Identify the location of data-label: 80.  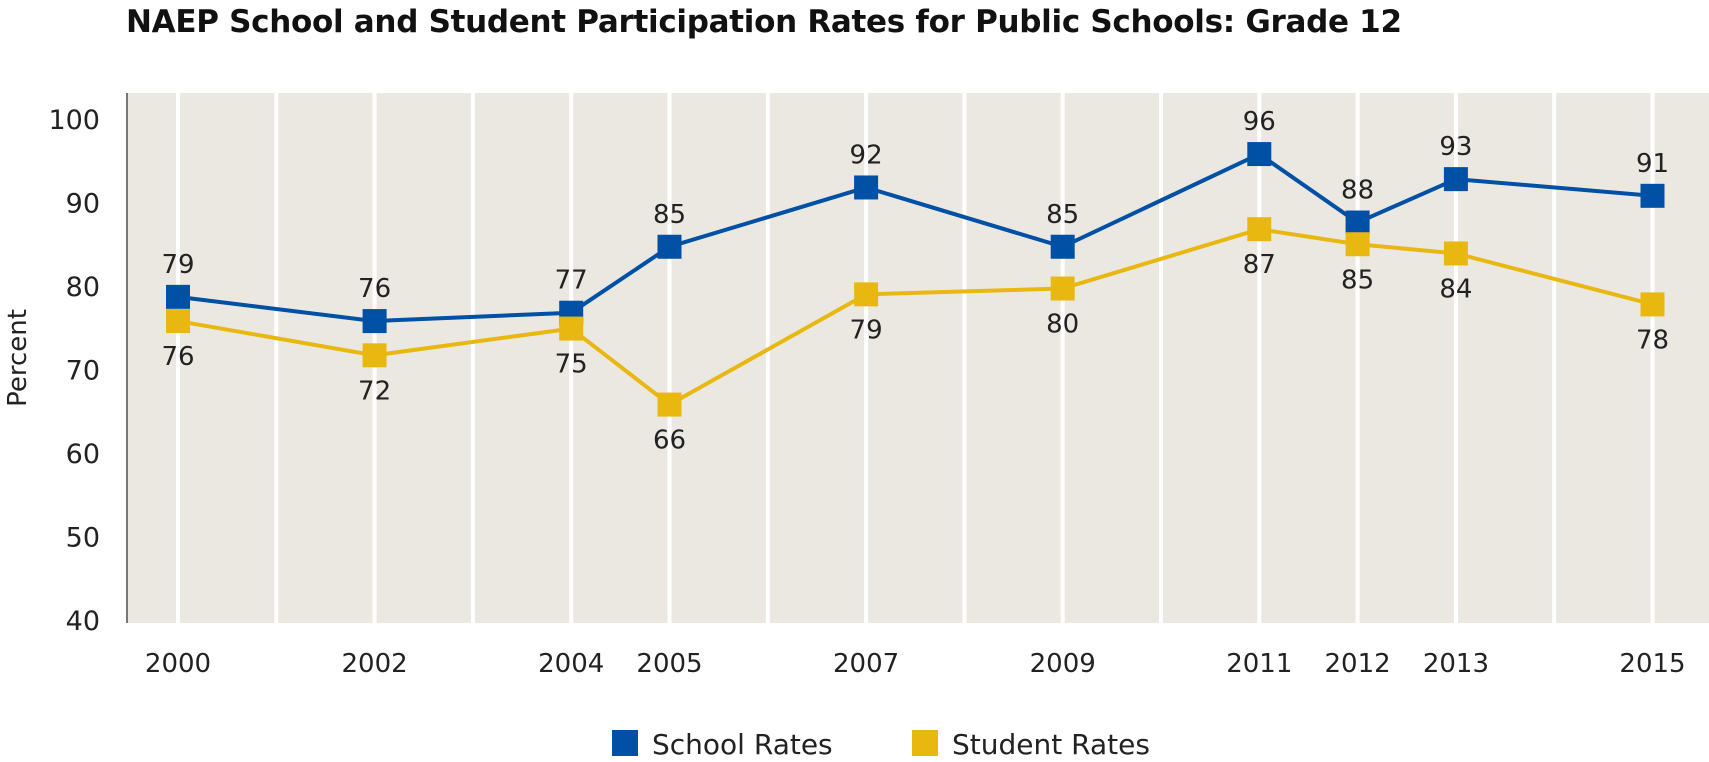
(1062, 325).